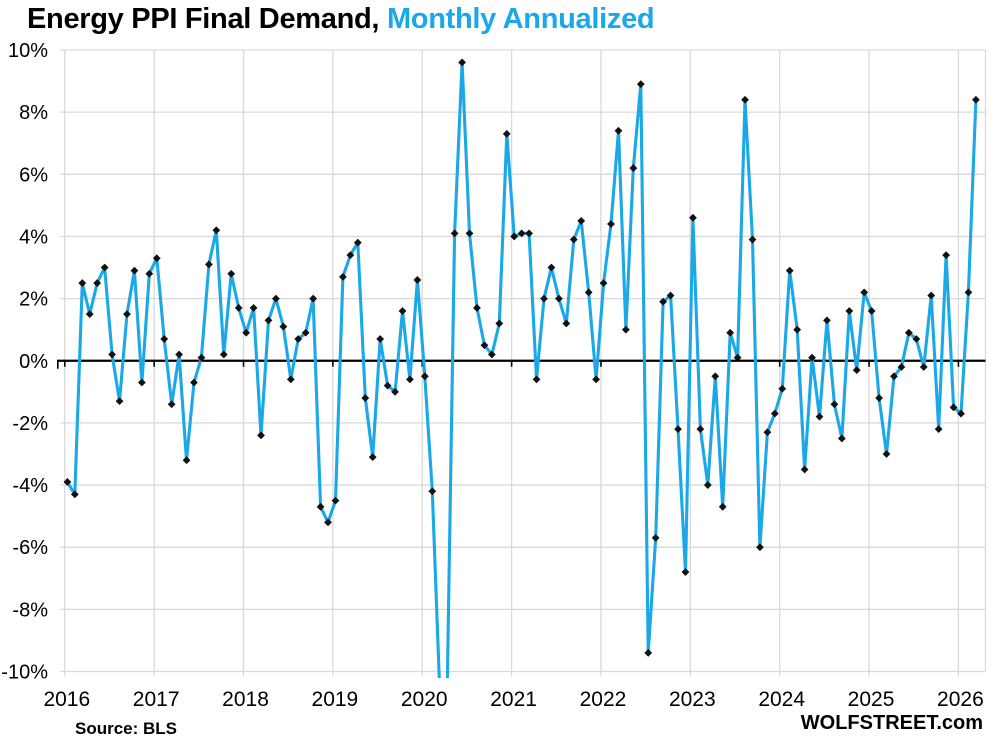  I want to click on y-axis-tick-label: 4%, so click(33, 237).